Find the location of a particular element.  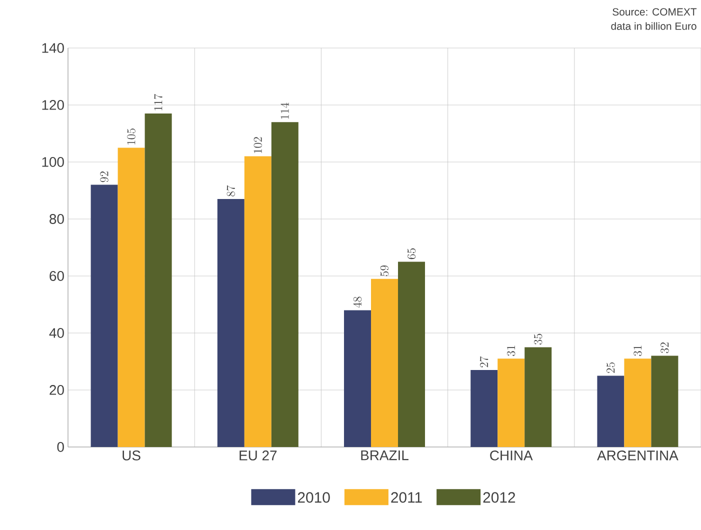

x-tick-label: US is located at coordinates (131, 455).